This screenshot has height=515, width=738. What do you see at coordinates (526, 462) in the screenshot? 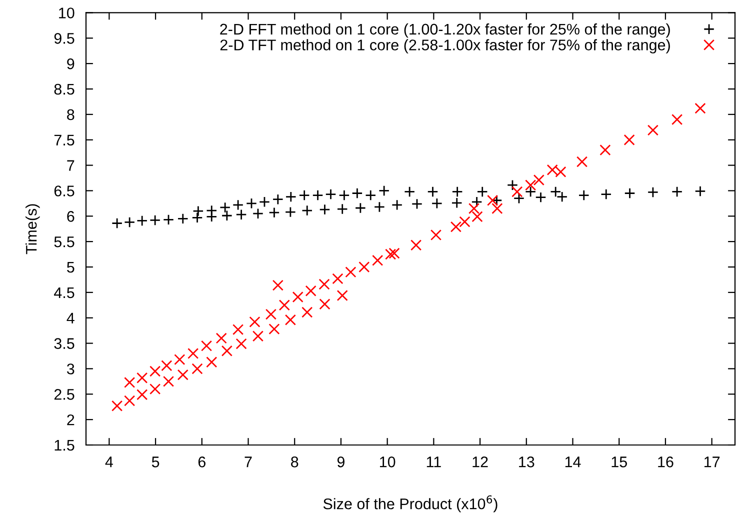
I see `x-tick-label: 13` at bounding box center [526, 462].